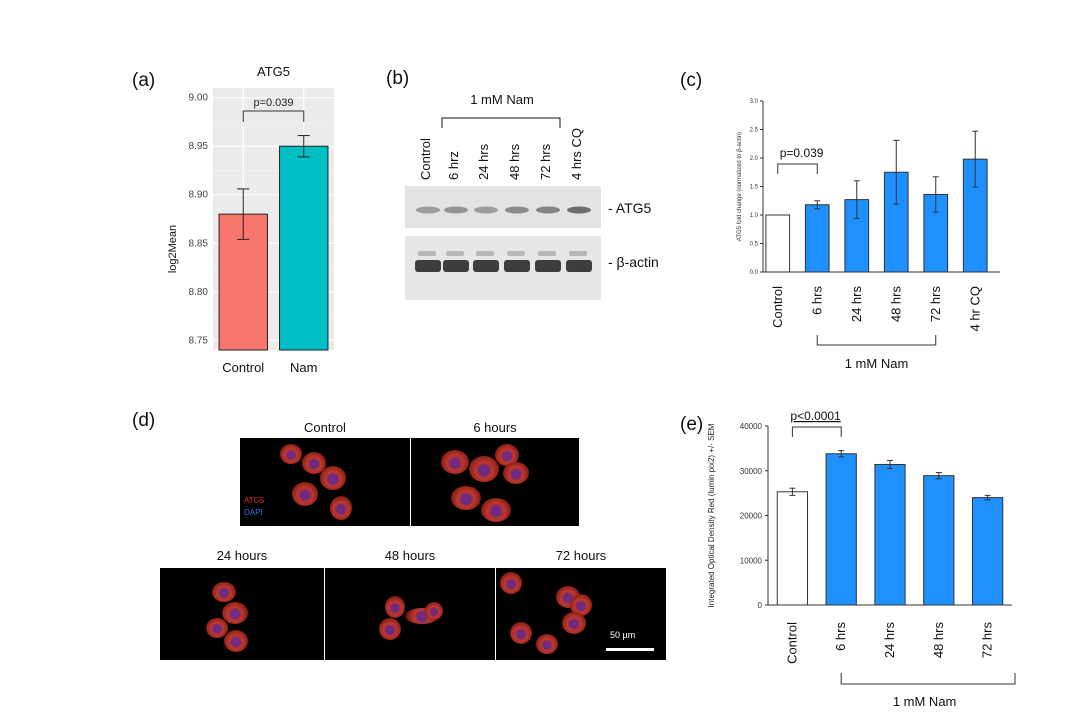  Describe the element at coordinates (797, 168) in the screenshot. I see `chart-c-sig-bracket` at that location.